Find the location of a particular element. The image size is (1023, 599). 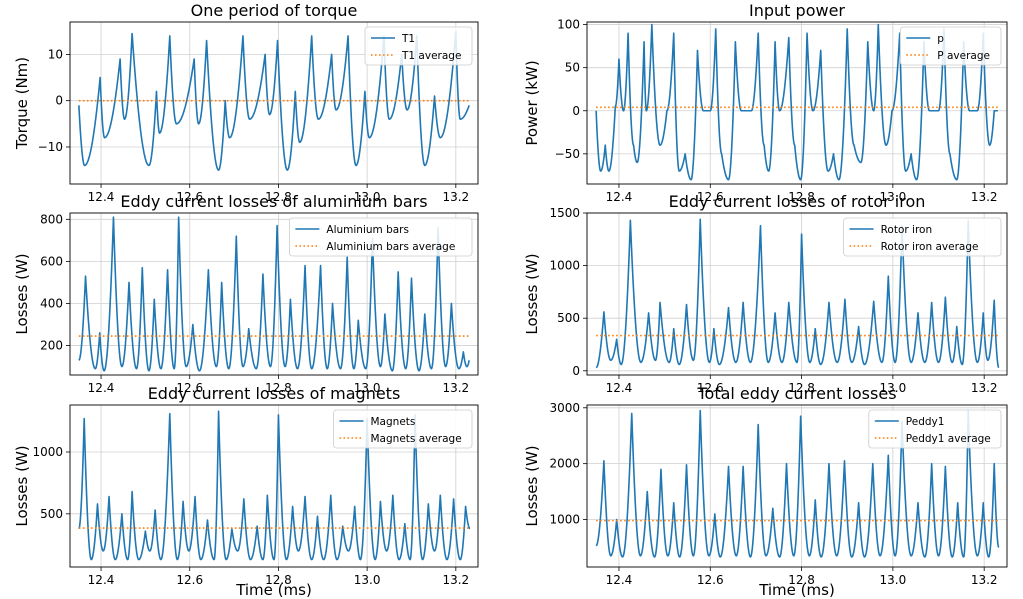

y-tick-label: 200 is located at coordinates (51, 346).